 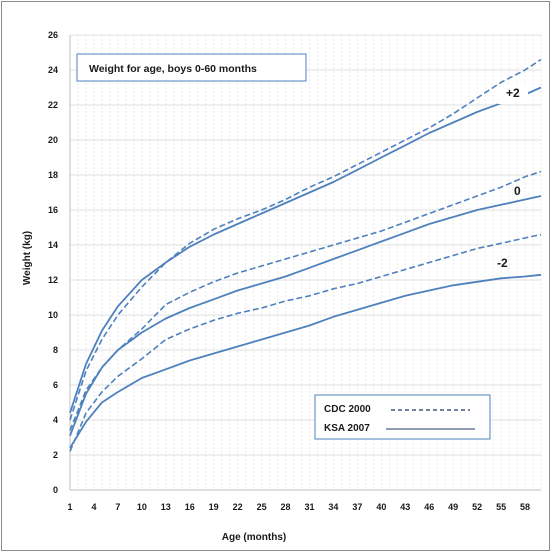 I want to click on x-tick-label: 1, so click(x=69, y=507).